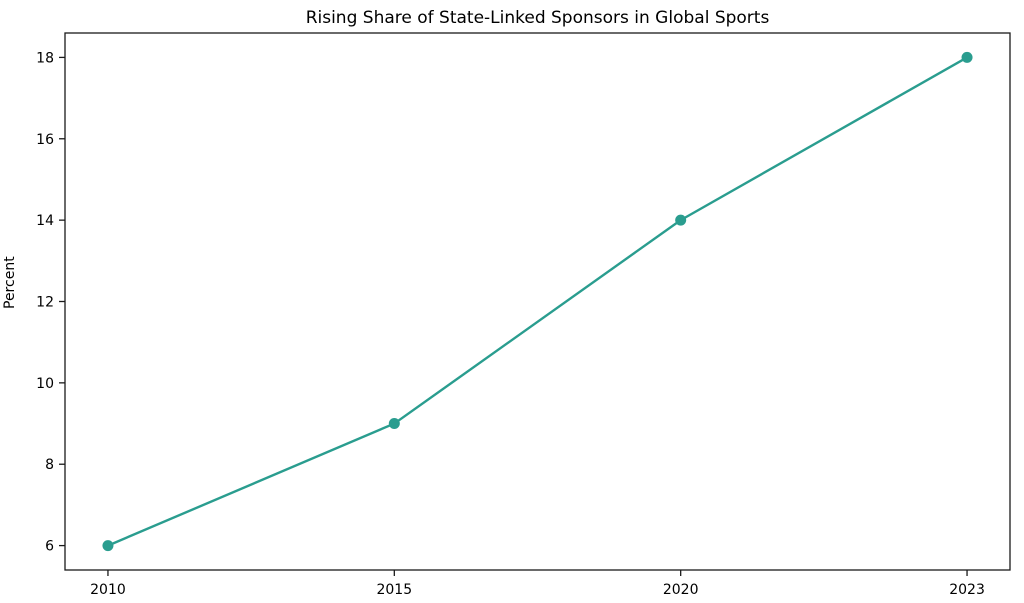 This screenshot has height=603, width=1024. I want to click on y-tick-label: 12, so click(45, 303).